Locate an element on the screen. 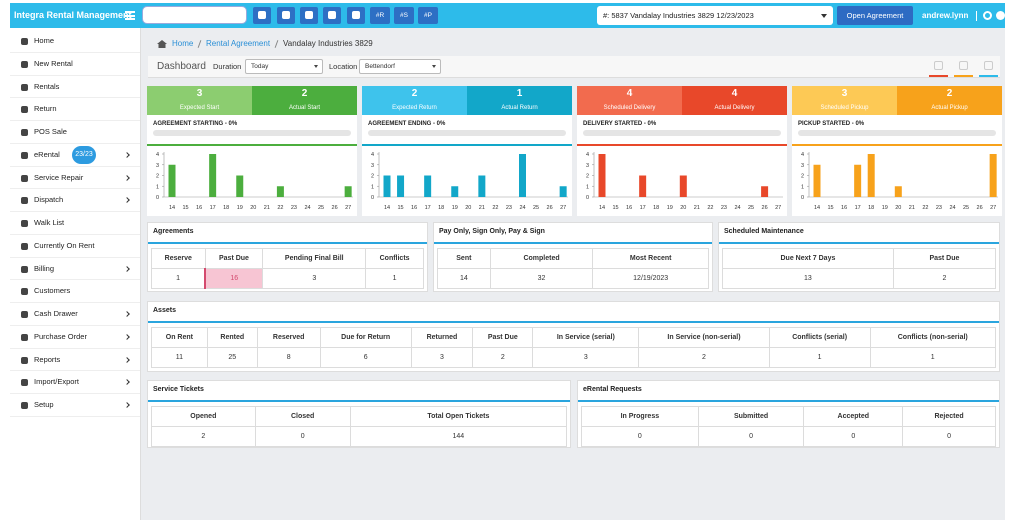  x-tick-label: 22 is located at coordinates (710, 208).